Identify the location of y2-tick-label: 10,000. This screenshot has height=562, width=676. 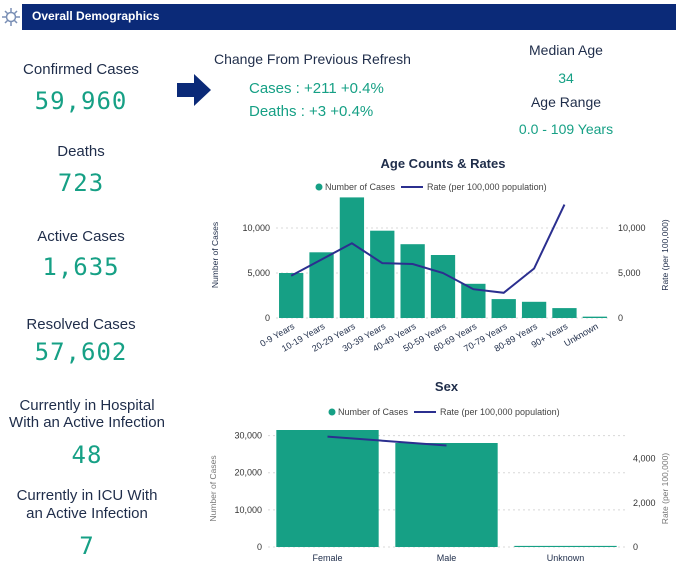
(632, 228).